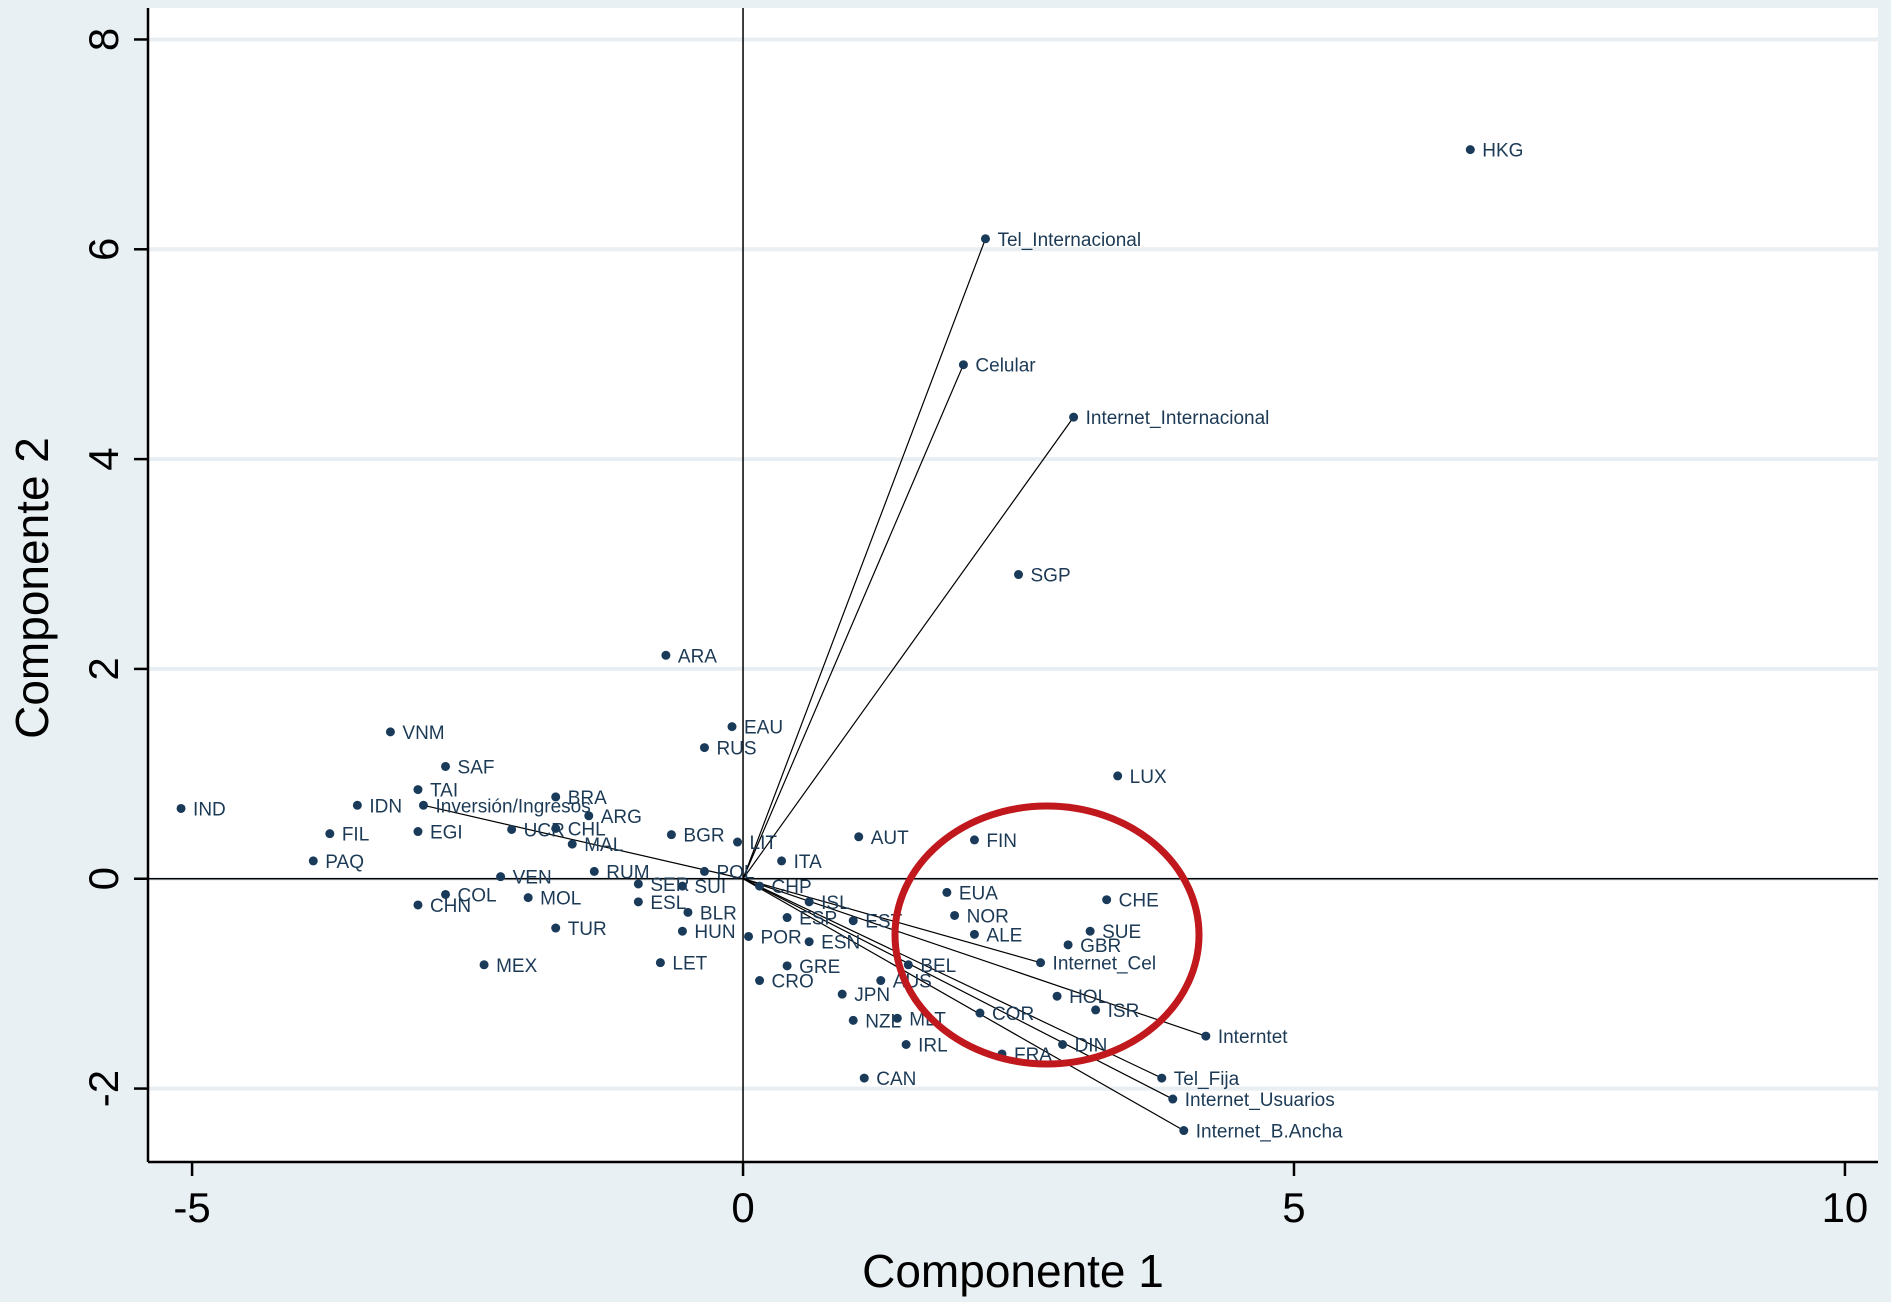 The width and height of the screenshot is (1891, 1302). I want to click on x-tick-label-neg5: -5, so click(191, 1207).